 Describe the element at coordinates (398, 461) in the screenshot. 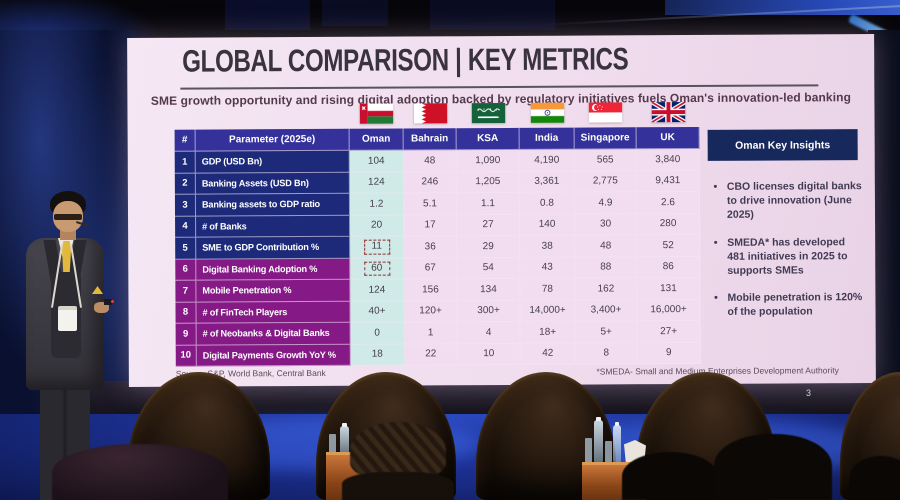

I see `audience-head-turban` at that location.